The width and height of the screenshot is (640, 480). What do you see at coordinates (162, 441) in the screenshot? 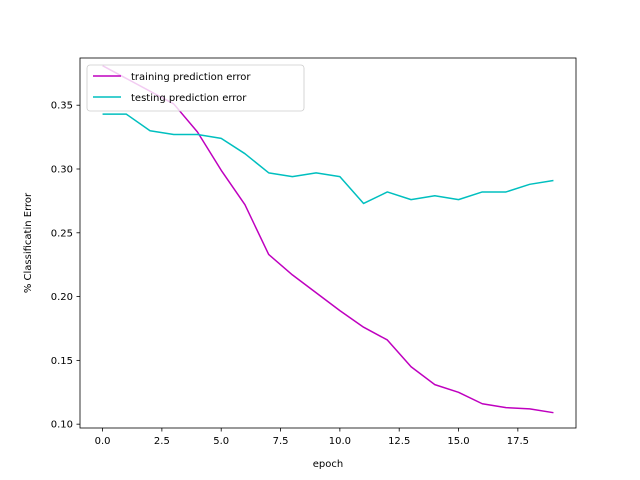
I see `x-tick-label: 2.5` at bounding box center [162, 441].